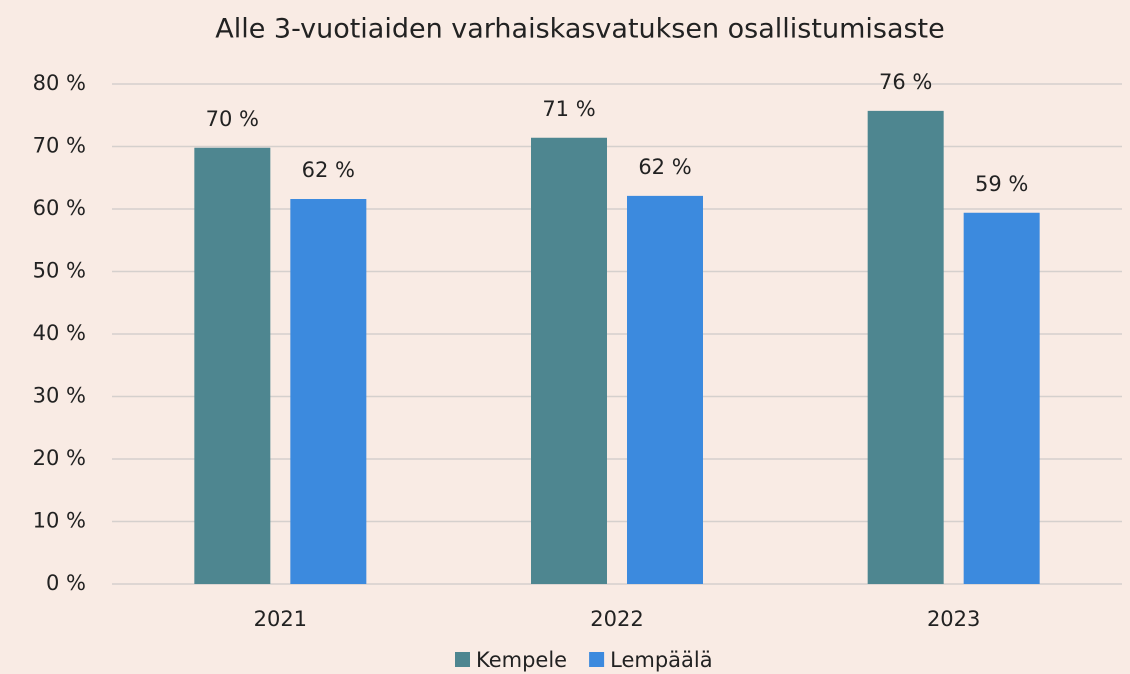  Describe the element at coordinates (59, 146) in the screenshot. I see `y-tick-label: 70 %` at that location.